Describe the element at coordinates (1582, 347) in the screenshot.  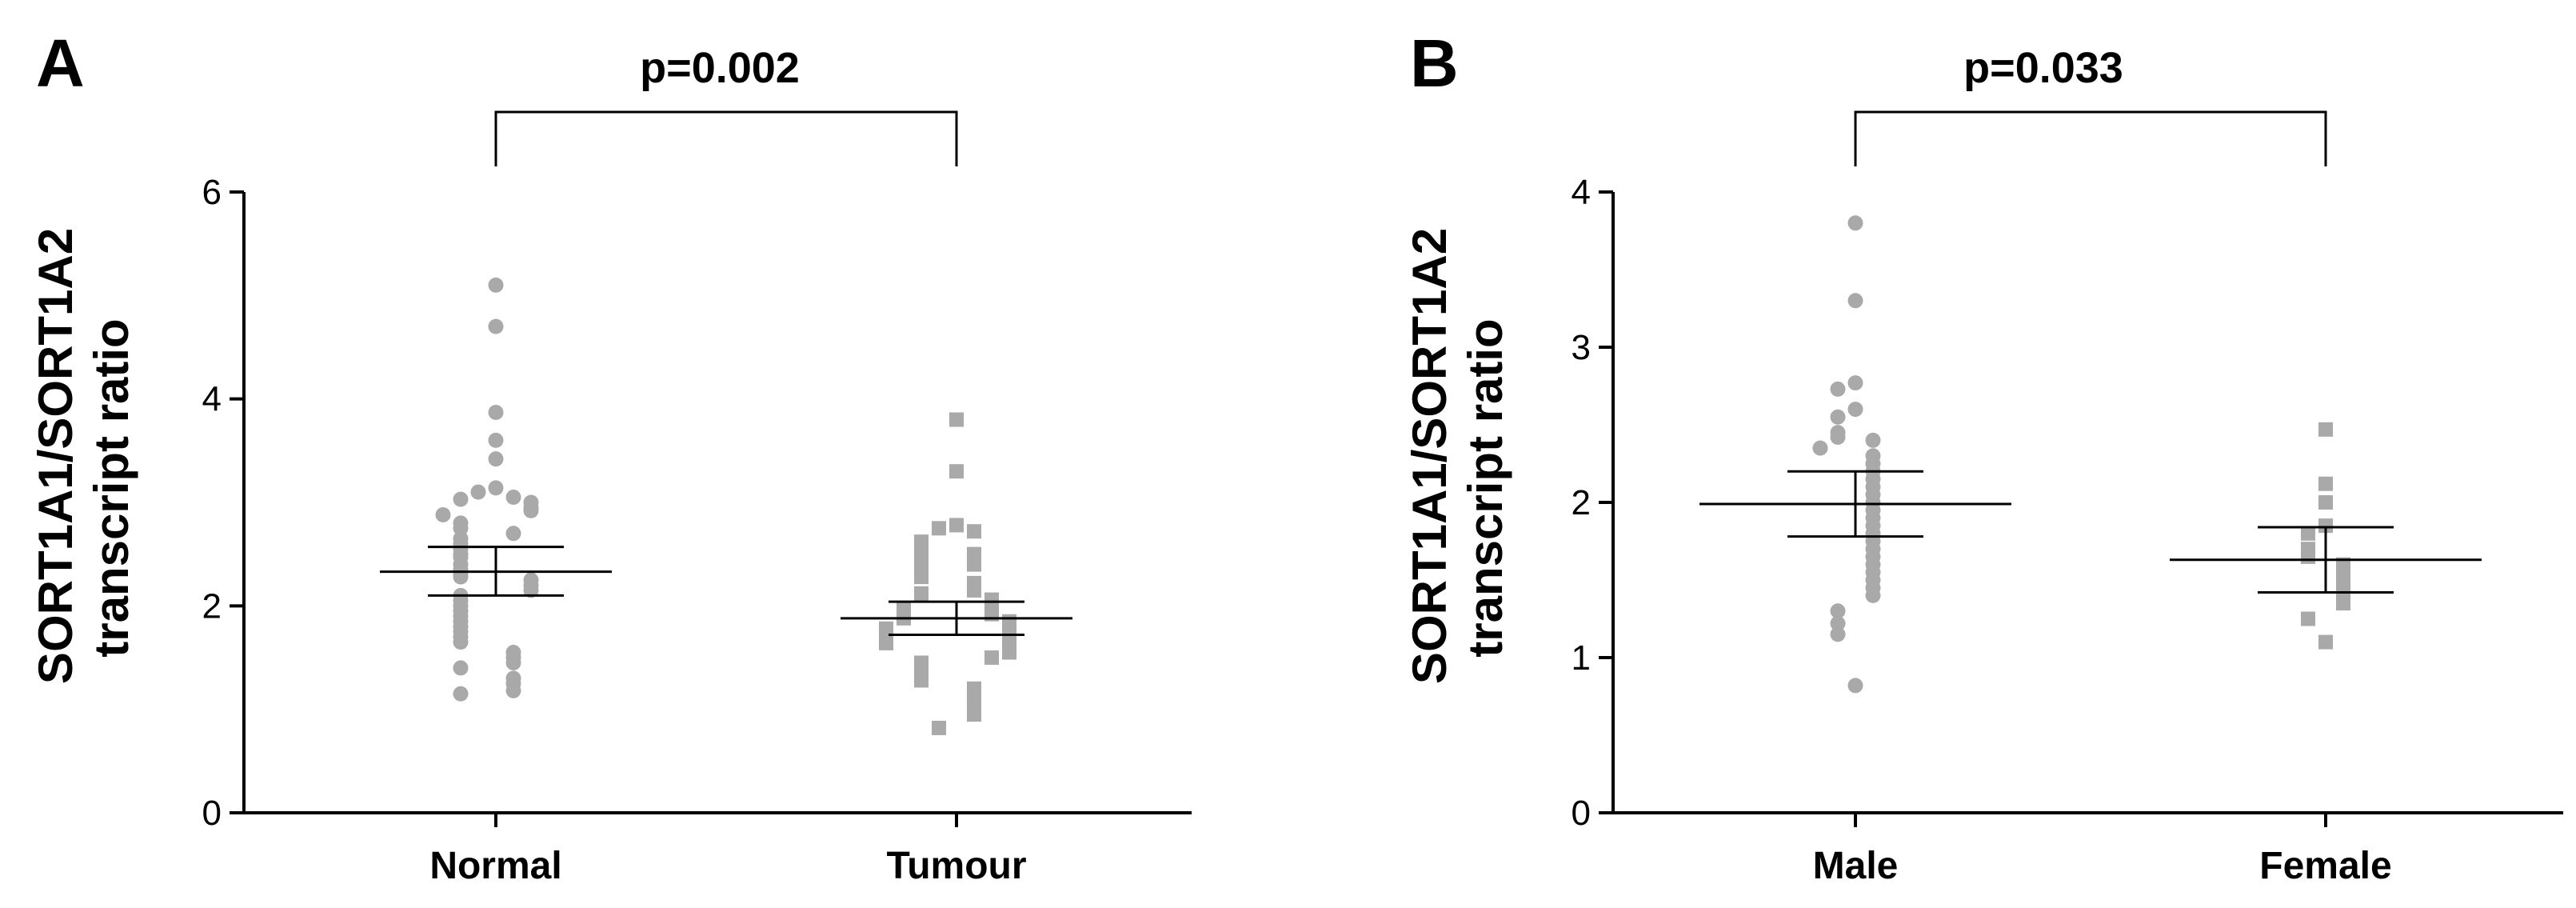
I see `y-tick-label-b-3: 3` at that location.